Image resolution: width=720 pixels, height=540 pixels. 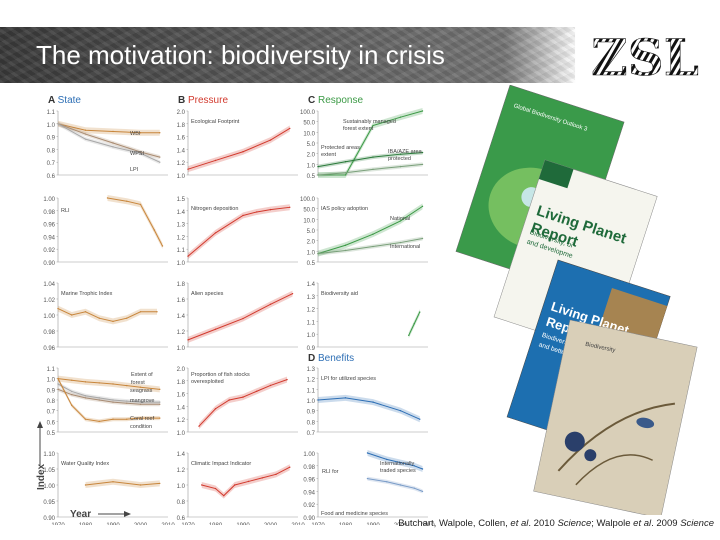 I want to click on y-tick-label: 0.96, so click(x=309, y=481).